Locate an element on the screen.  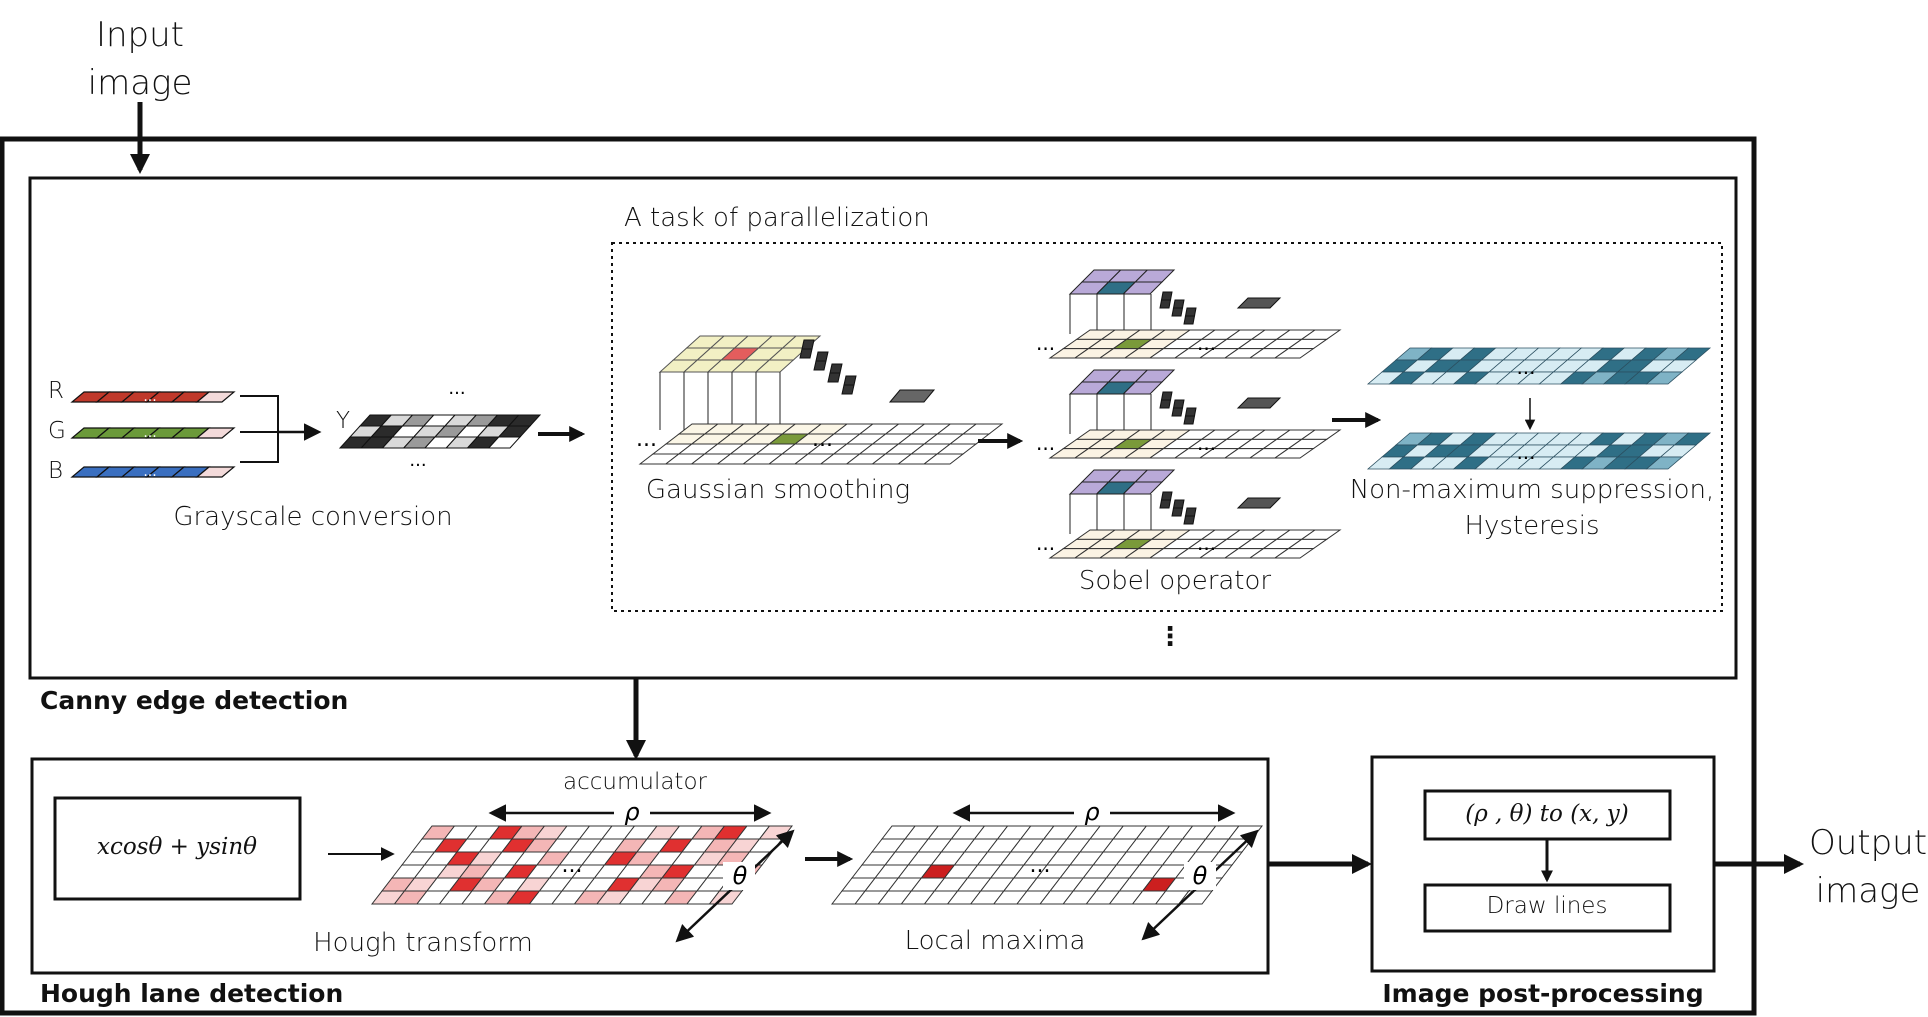
sobel-output-cell is located at coordinates (1259, 403).